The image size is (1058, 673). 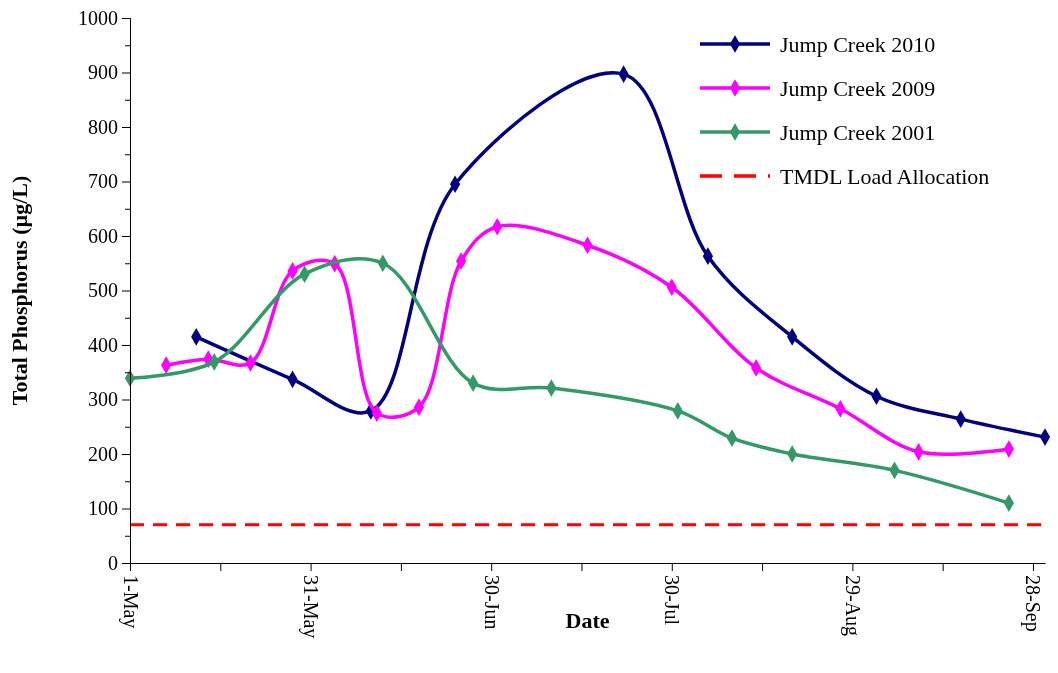 What do you see at coordinates (103, 453) in the screenshot?
I see `y-tick-label: 200` at bounding box center [103, 453].